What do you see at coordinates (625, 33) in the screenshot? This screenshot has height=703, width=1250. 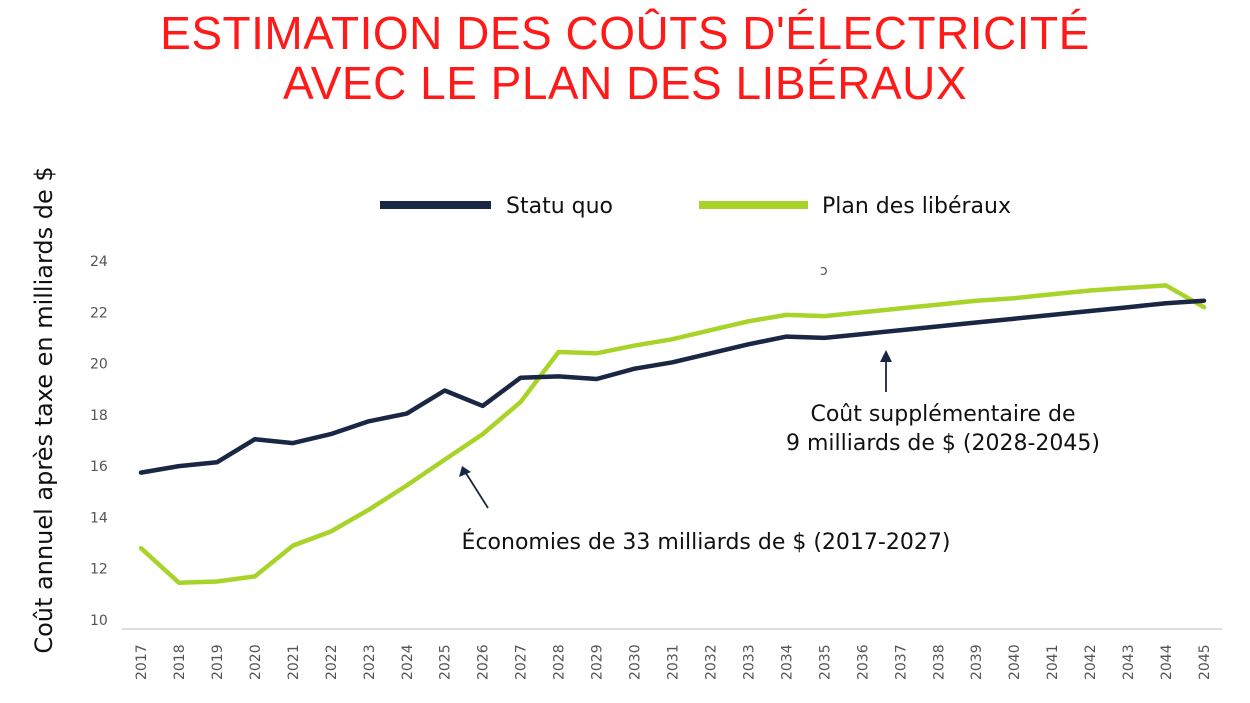 I see `chart-title-line-1: ESTIMATION DES COÛTS D'ÉLECTRICITÉ` at bounding box center [625, 33].